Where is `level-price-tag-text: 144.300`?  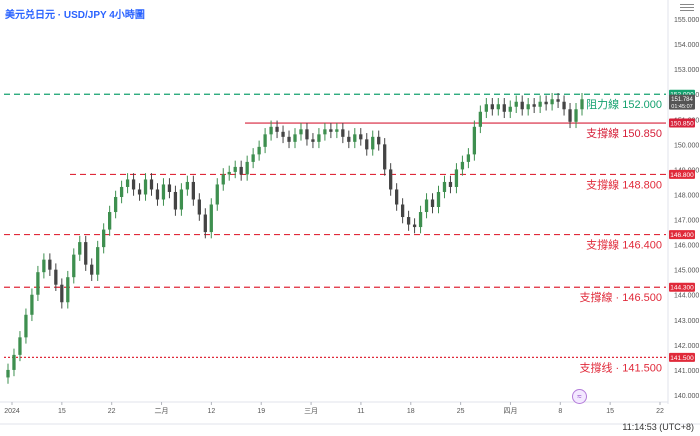
level-price-tag-text: 144.300 is located at coordinates (682, 288).